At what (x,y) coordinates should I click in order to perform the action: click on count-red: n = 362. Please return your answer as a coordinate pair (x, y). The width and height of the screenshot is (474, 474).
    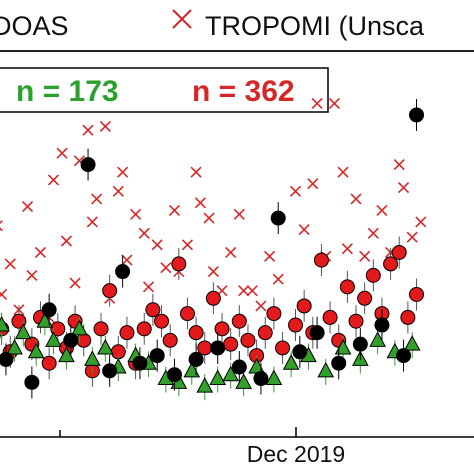
    Looking at the image, I should click on (243, 91).